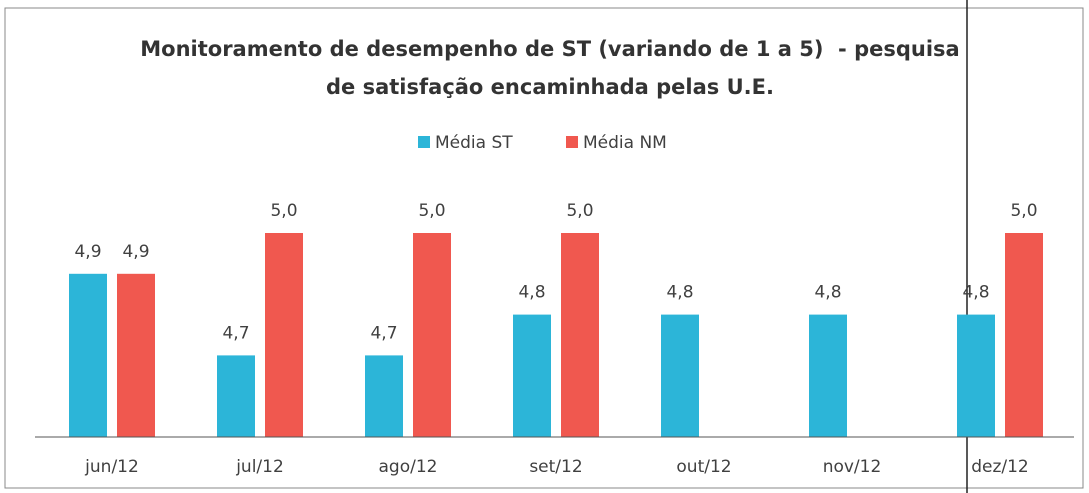  Describe the element at coordinates (259, 467) in the screenshot. I see `x-tick-label: jul/12` at that location.